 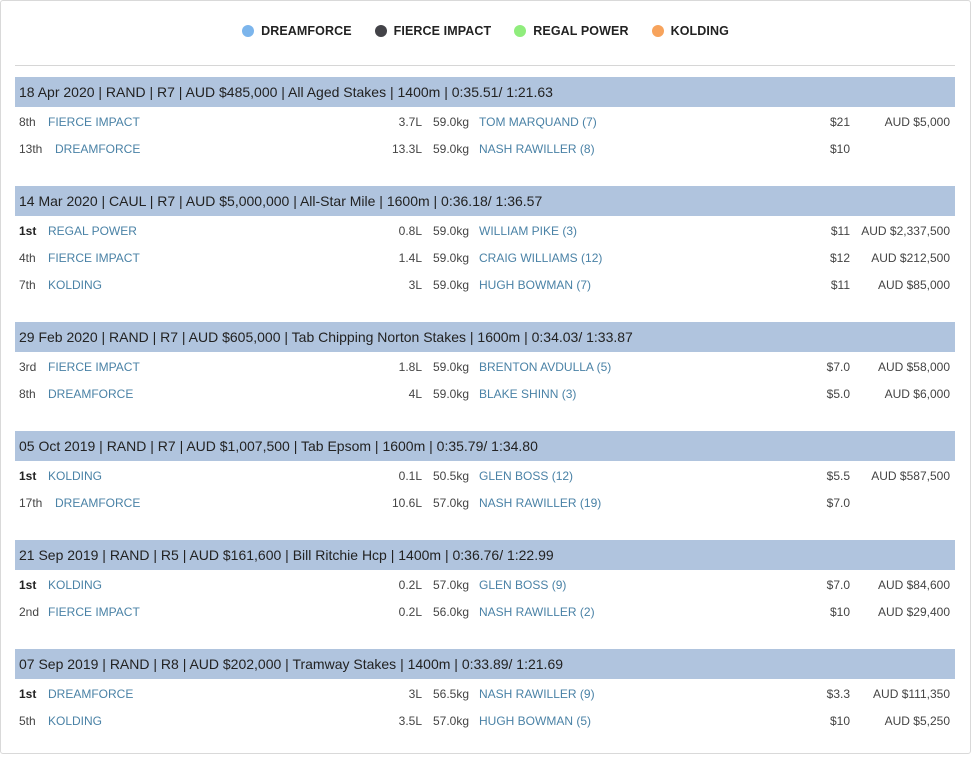 What do you see at coordinates (838, 694) in the screenshot?
I see `odds-value: $3.3` at bounding box center [838, 694].